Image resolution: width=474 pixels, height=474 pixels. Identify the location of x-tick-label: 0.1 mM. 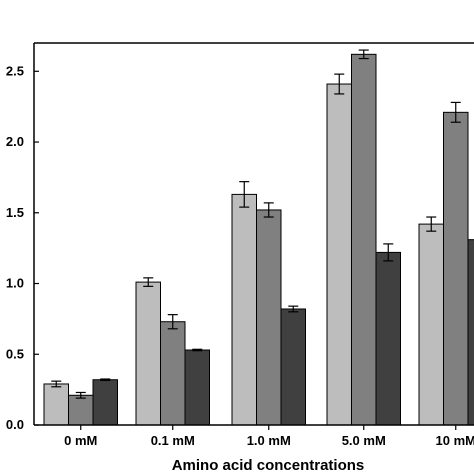
(173, 440).